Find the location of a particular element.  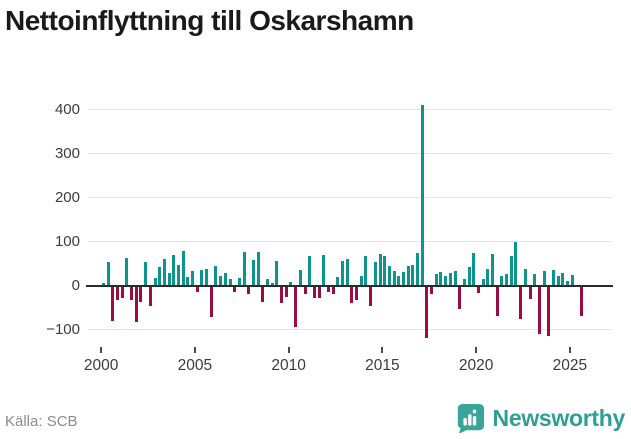

x-axis-tick-label: 2000 is located at coordinates (101, 365).